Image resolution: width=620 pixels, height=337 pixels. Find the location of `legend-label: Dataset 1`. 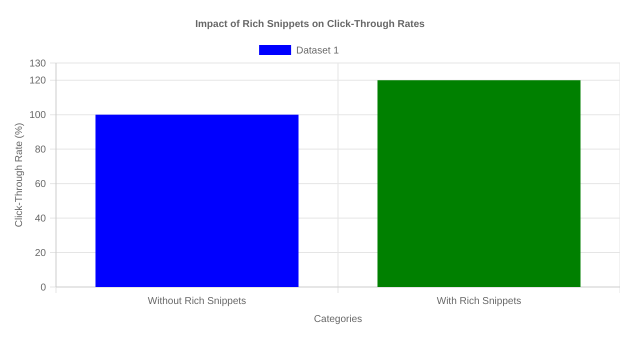

legend-label: Dataset 1 is located at coordinates (318, 51).